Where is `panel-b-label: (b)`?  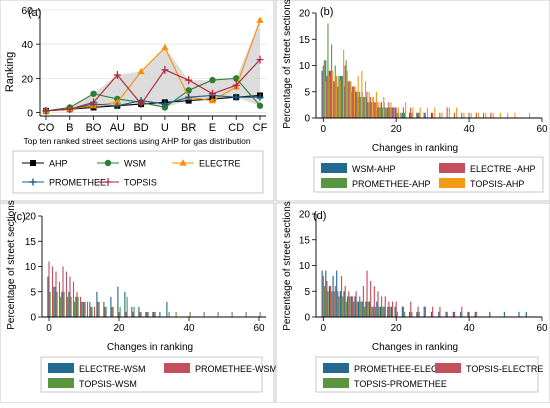 panel-b-label: (b) is located at coordinates (326, 12).